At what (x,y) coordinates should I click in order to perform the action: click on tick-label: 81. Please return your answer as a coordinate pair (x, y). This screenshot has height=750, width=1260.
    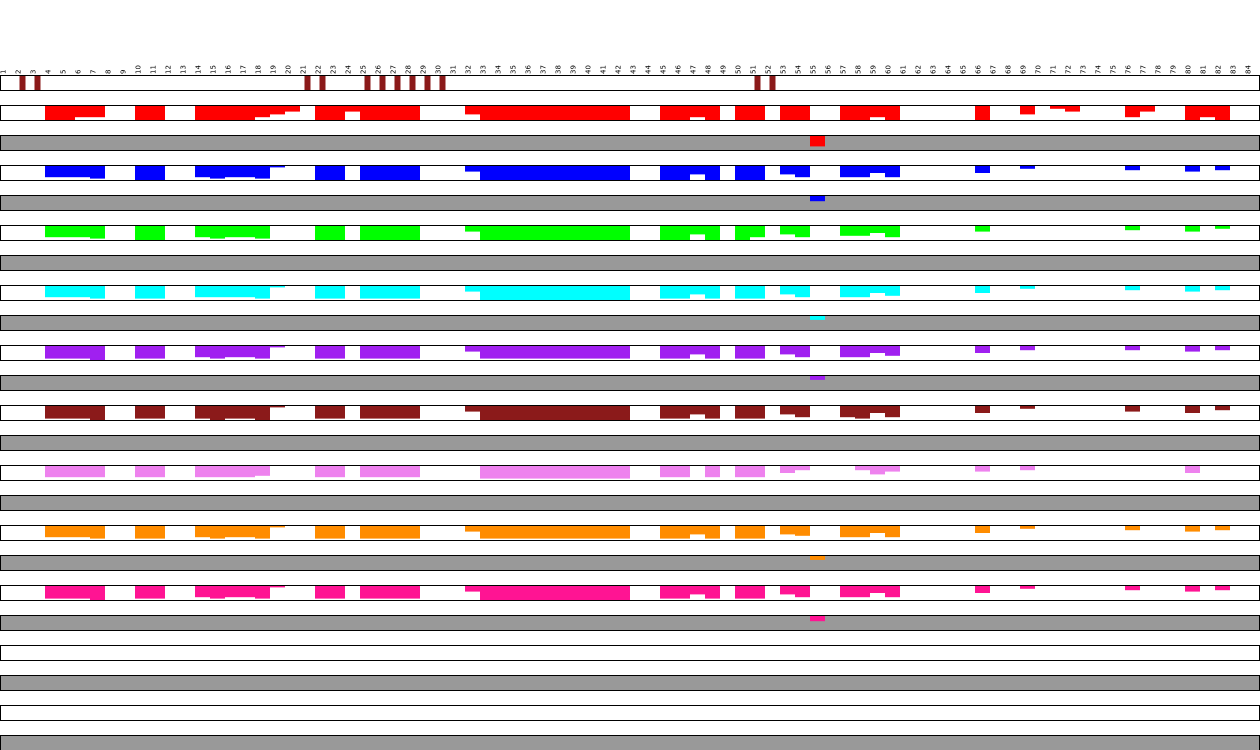
    Looking at the image, I should click on (1204, 69).